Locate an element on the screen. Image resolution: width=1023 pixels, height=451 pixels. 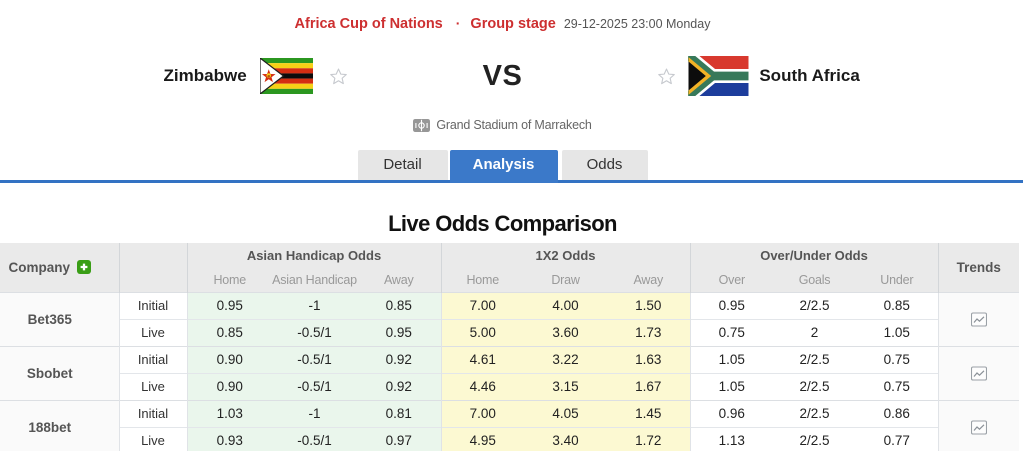
asian-handicap-group-header: Asian Handicap Odds is located at coordinates (313, 255).